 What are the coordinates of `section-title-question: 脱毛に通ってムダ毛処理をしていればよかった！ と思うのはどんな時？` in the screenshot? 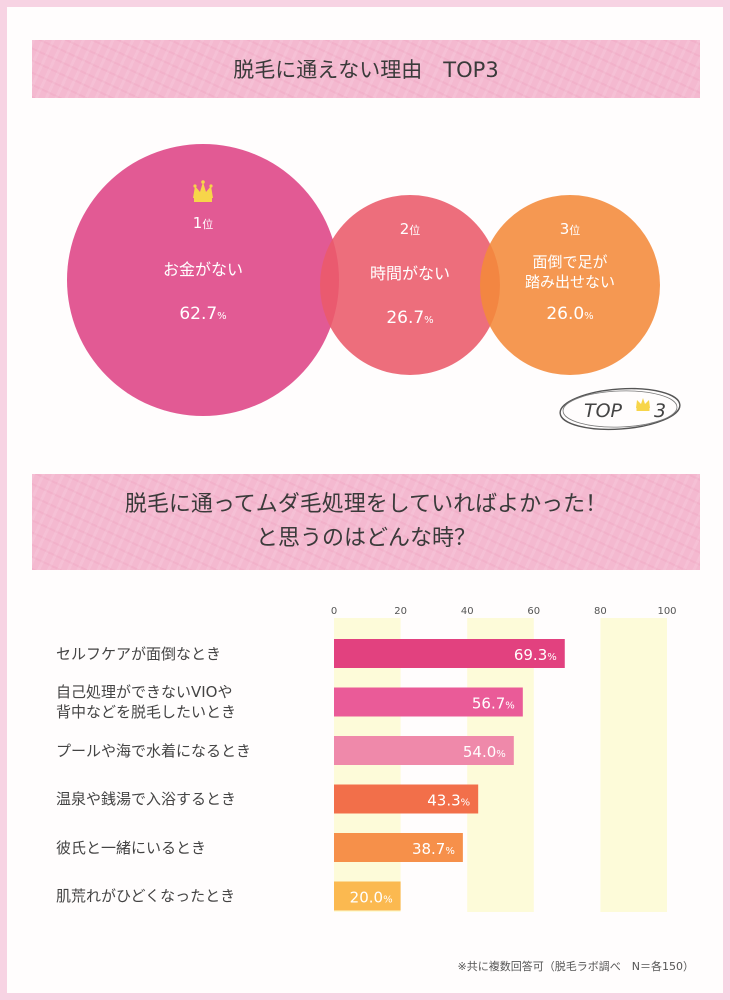 It's located at (366, 522).